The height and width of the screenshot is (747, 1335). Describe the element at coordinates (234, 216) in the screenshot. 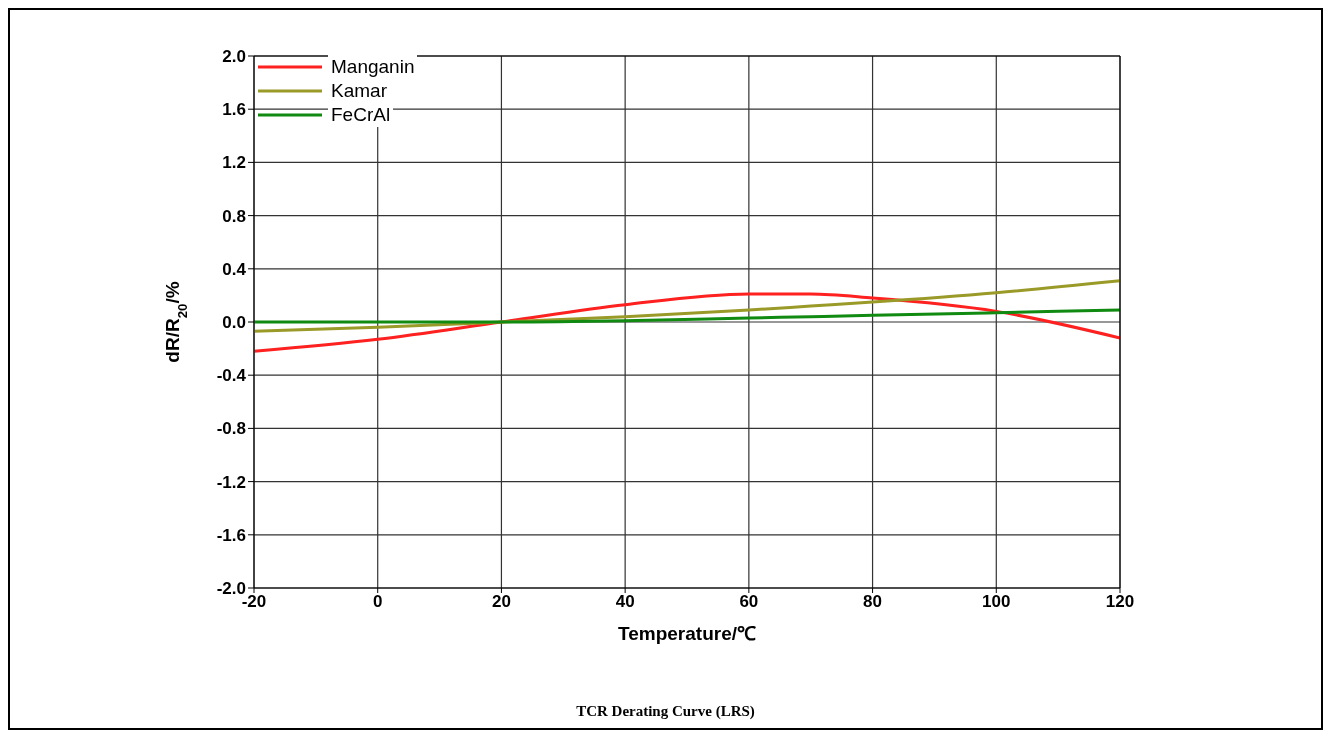

I see `y-tick-label: 0.8` at that location.